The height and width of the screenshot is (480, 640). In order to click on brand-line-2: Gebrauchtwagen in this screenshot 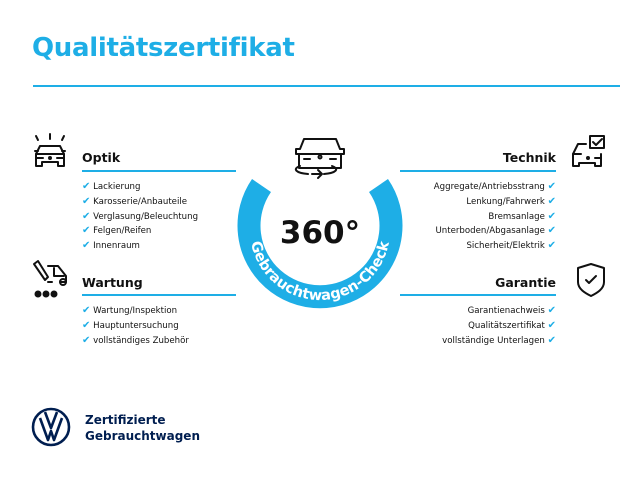, I will do `click(142, 436)`.